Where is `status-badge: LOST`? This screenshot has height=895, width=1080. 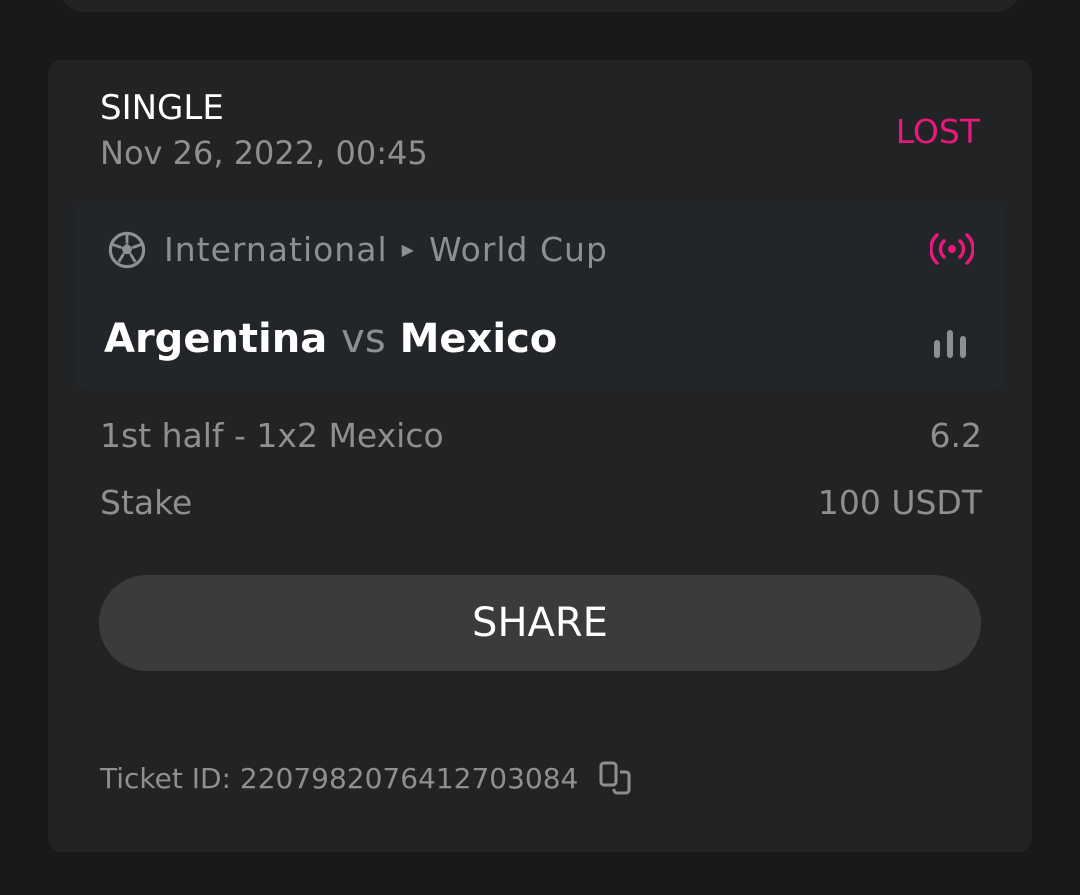 status-badge: LOST is located at coordinates (937, 131).